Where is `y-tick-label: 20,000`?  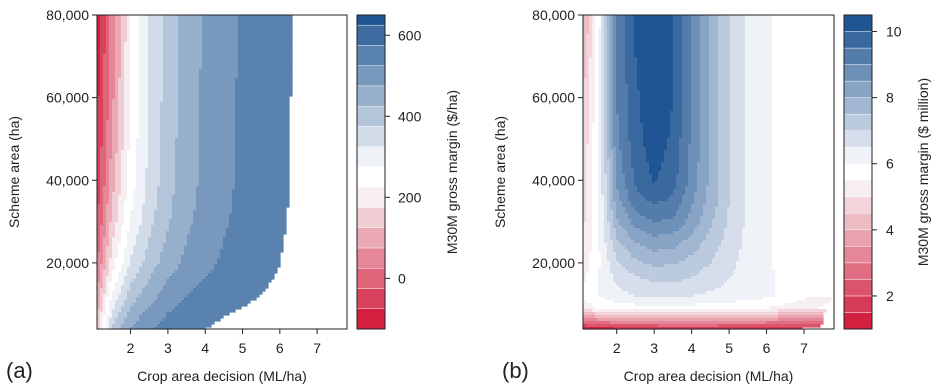 y-tick-label: 20,000 is located at coordinates (67, 263).